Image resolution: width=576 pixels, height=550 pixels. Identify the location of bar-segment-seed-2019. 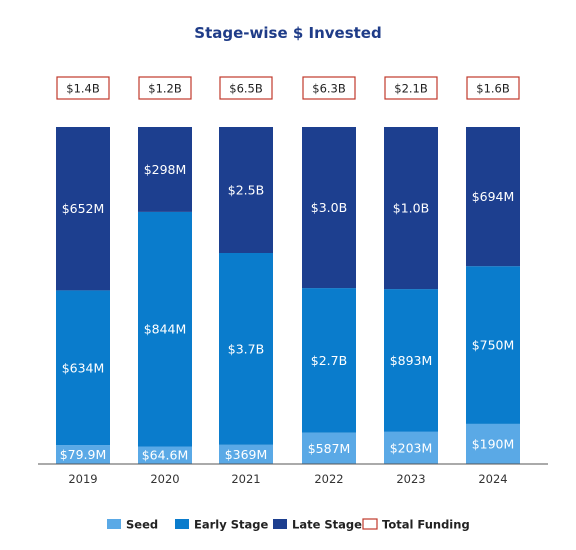
(83, 454).